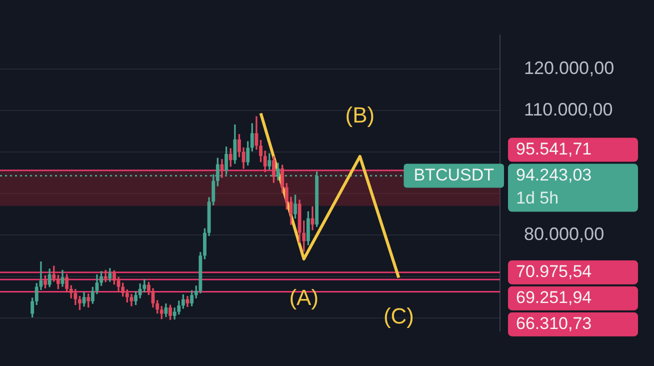  What do you see at coordinates (554, 324) in the screenshot?
I see `ref-line-label: 66.310,73` at bounding box center [554, 324].